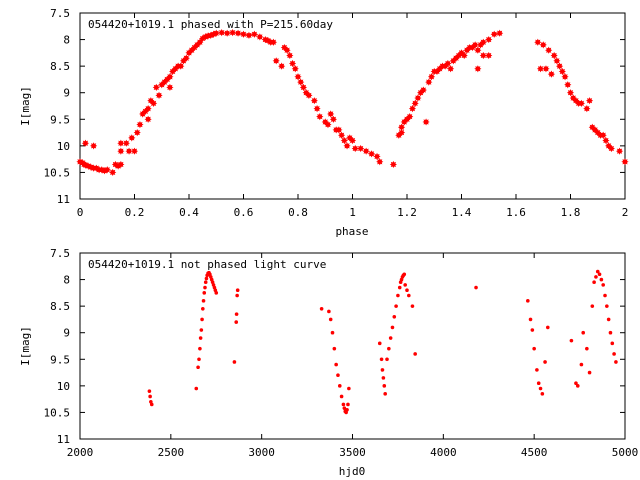 The width and height of the screenshot is (640, 480). What do you see at coordinates (516, 212) in the screenshot?
I see `x-tick-label: 1.6` at bounding box center [516, 212].